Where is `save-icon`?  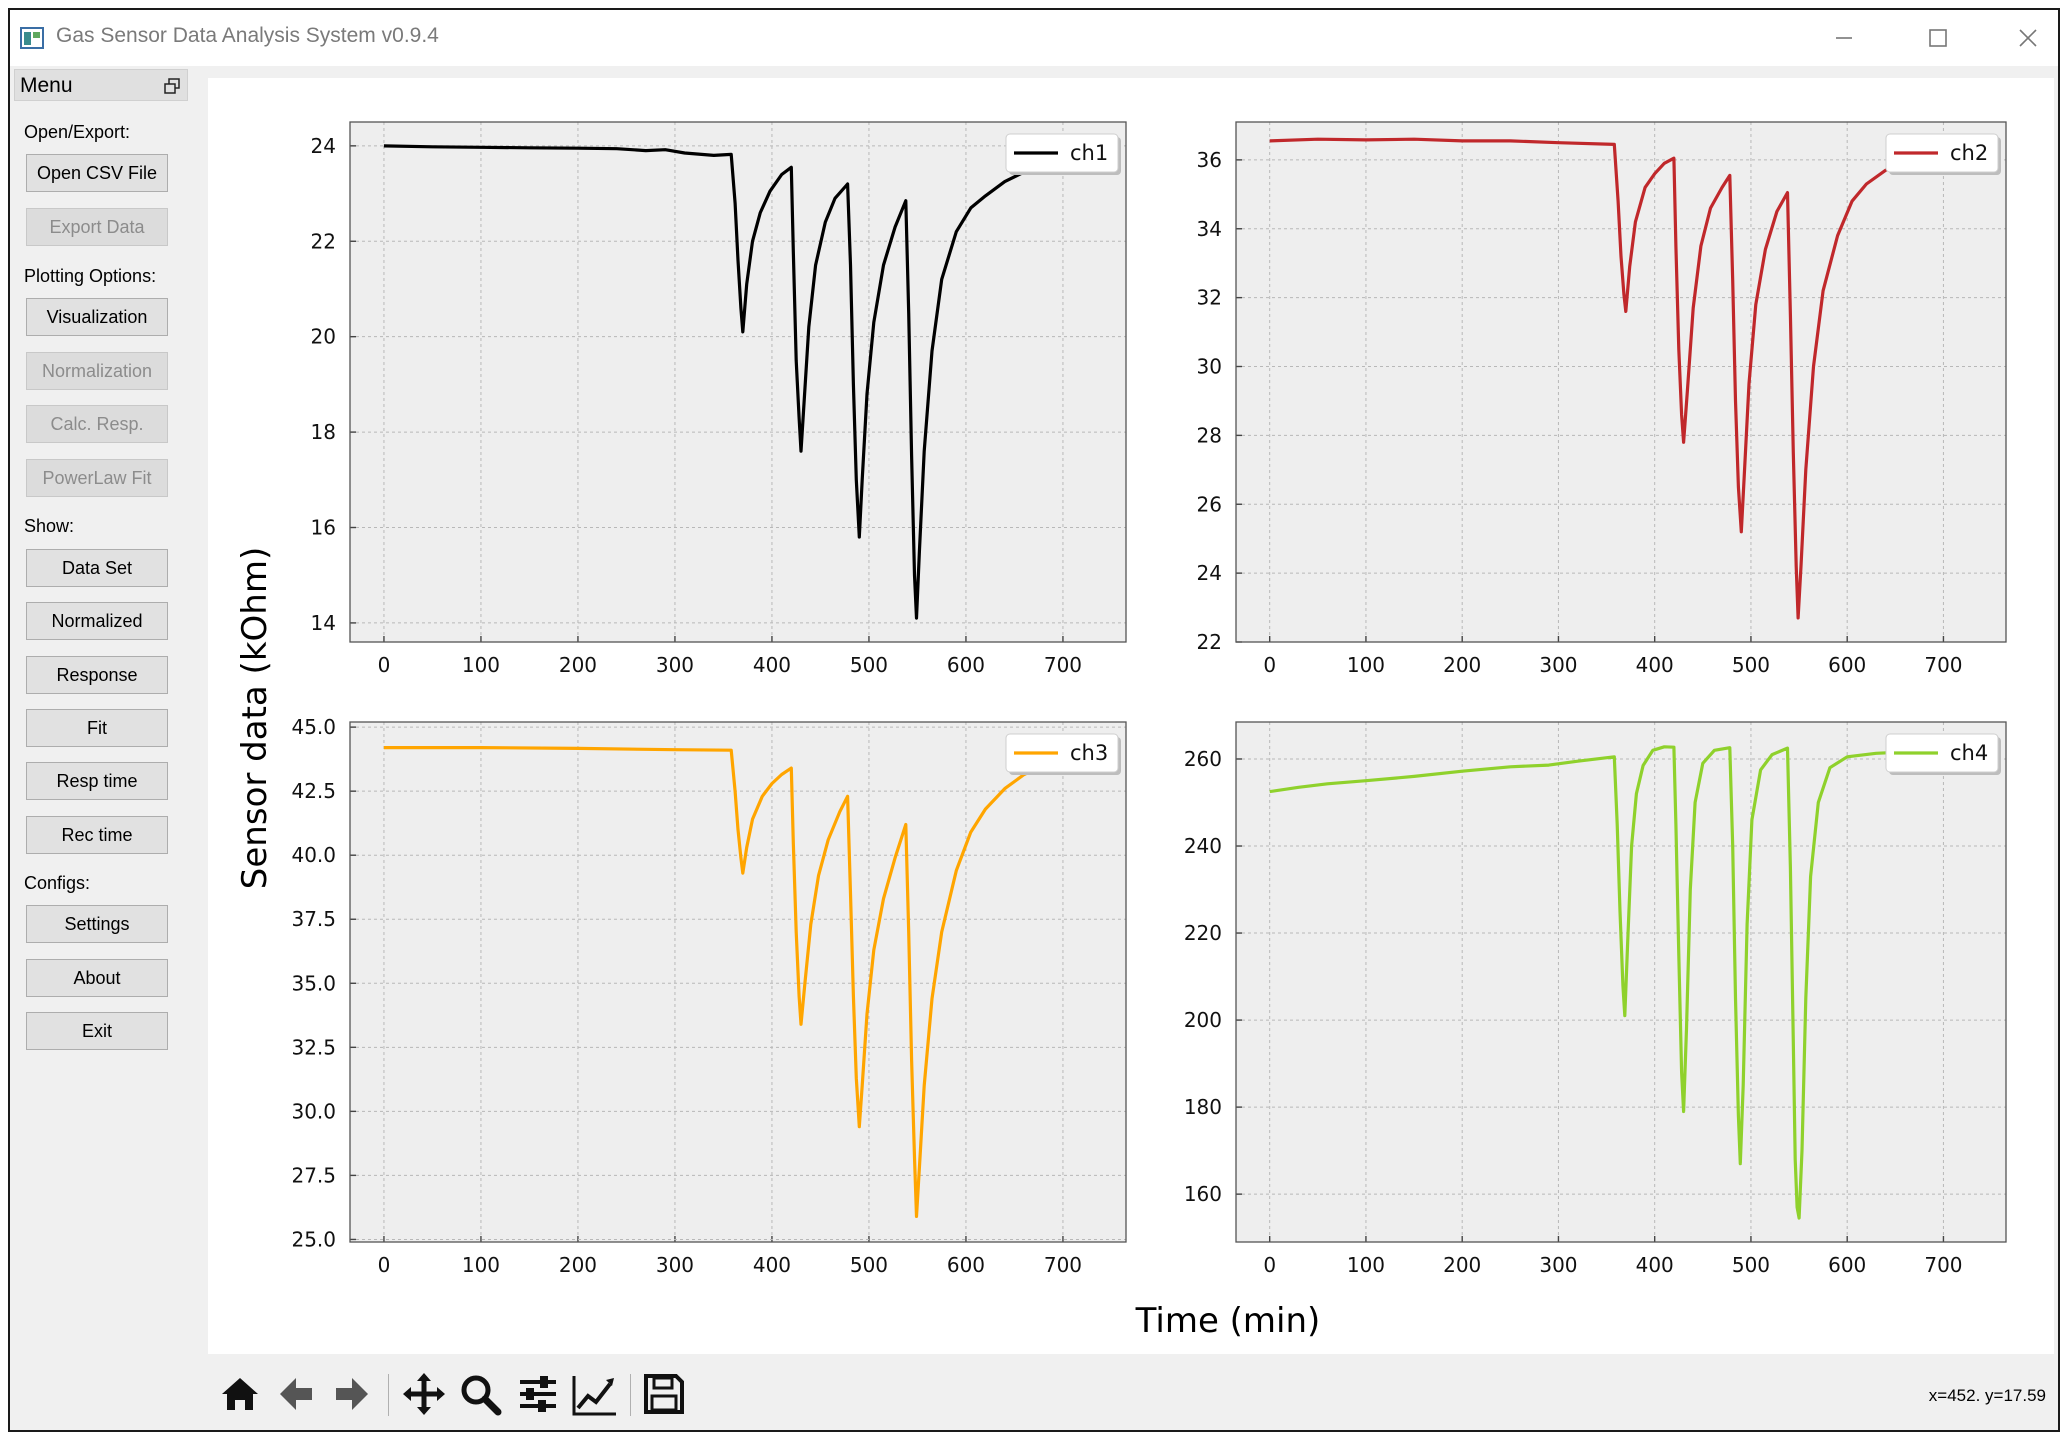
save-icon is located at coordinates (664, 1394).